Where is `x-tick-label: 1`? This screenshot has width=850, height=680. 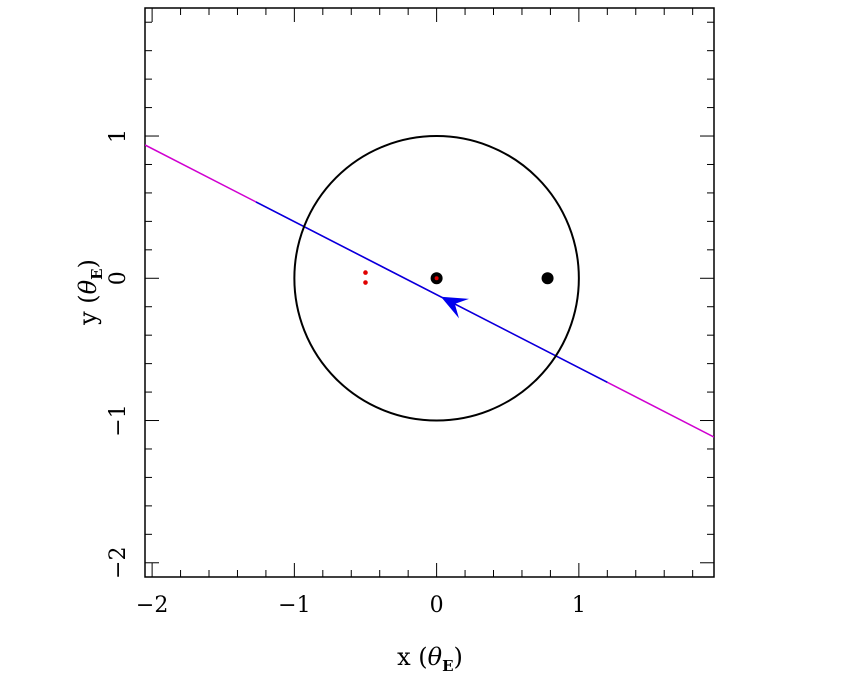
x-tick-label: 1 is located at coordinates (579, 605).